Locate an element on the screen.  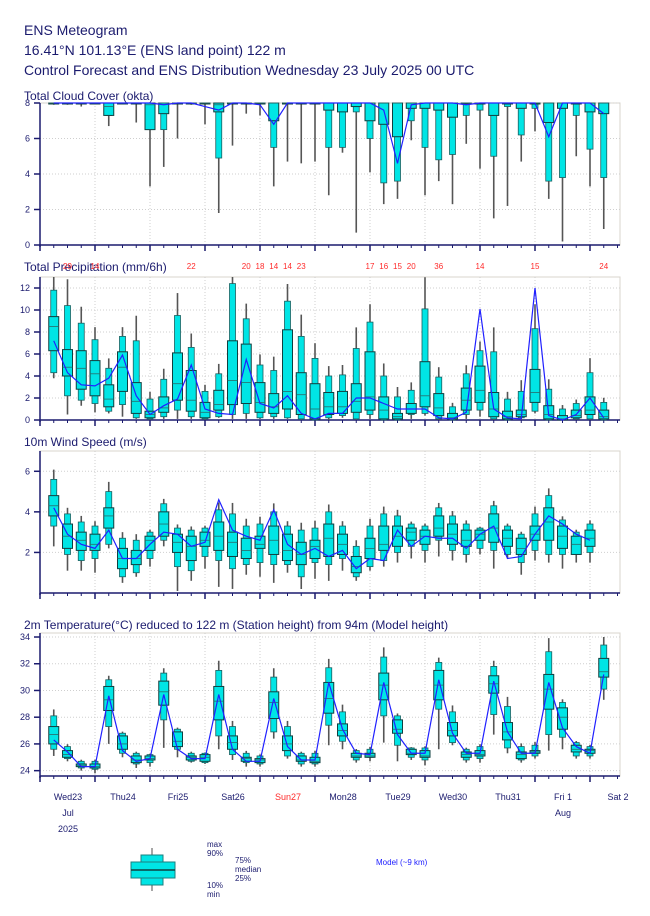
y-tick-label: 28 is located at coordinates (25, 717).